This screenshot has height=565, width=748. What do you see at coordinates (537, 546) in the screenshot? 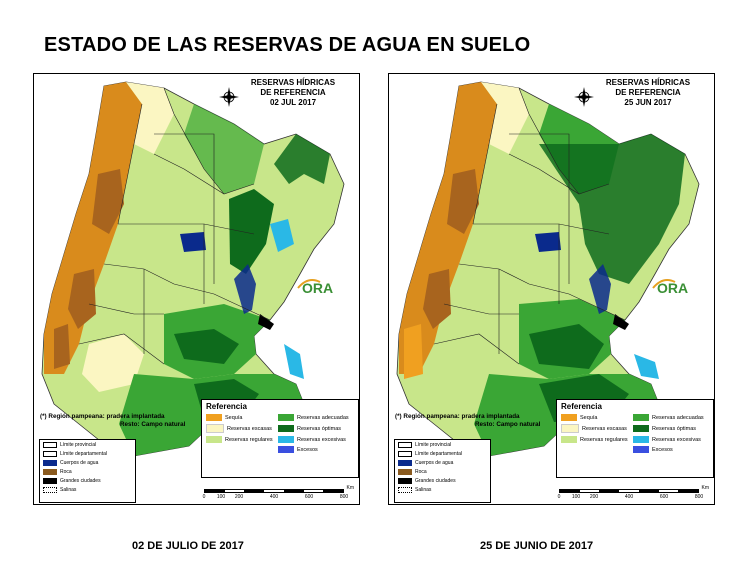
I see `caption-june: 25 DE JUNIO DE 2017` at bounding box center [537, 546].